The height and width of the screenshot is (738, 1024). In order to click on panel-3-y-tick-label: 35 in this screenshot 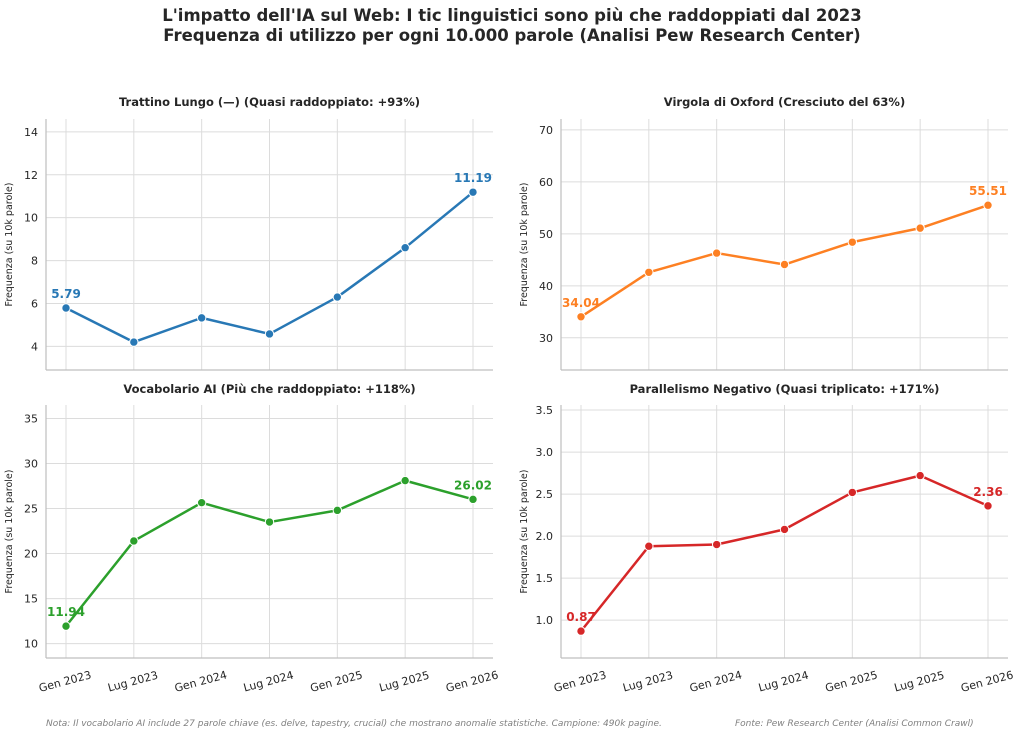, I will do `click(31, 419)`.